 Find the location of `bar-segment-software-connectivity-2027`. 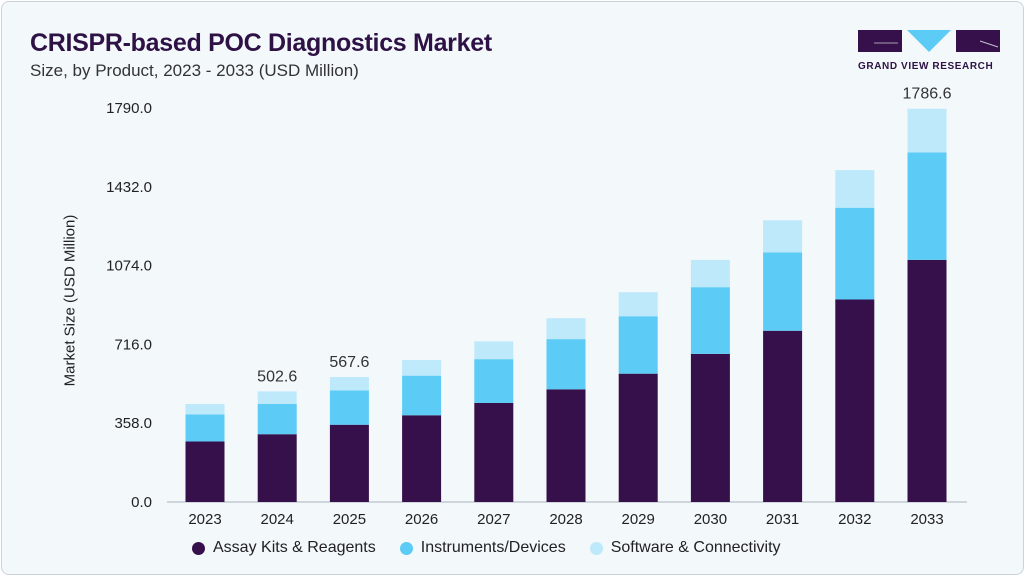

bar-segment-software-connectivity-2027 is located at coordinates (494, 350).